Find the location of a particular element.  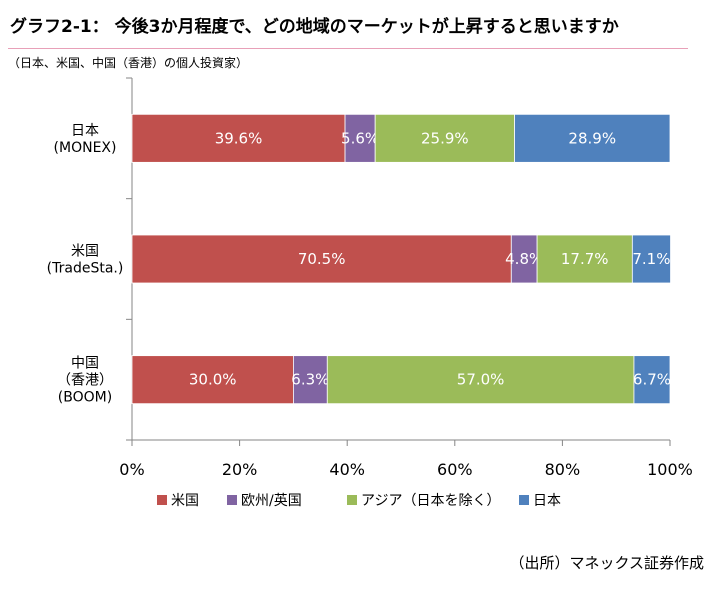

x-tick-label: 100% is located at coordinates (670, 469).